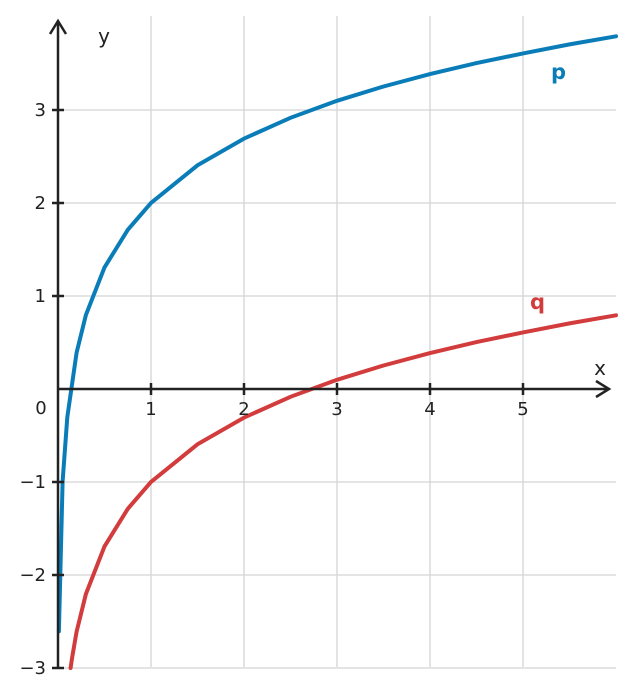 The image size is (633, 696). I want to click on y-tick-label--1: −1, so click(32, 482).